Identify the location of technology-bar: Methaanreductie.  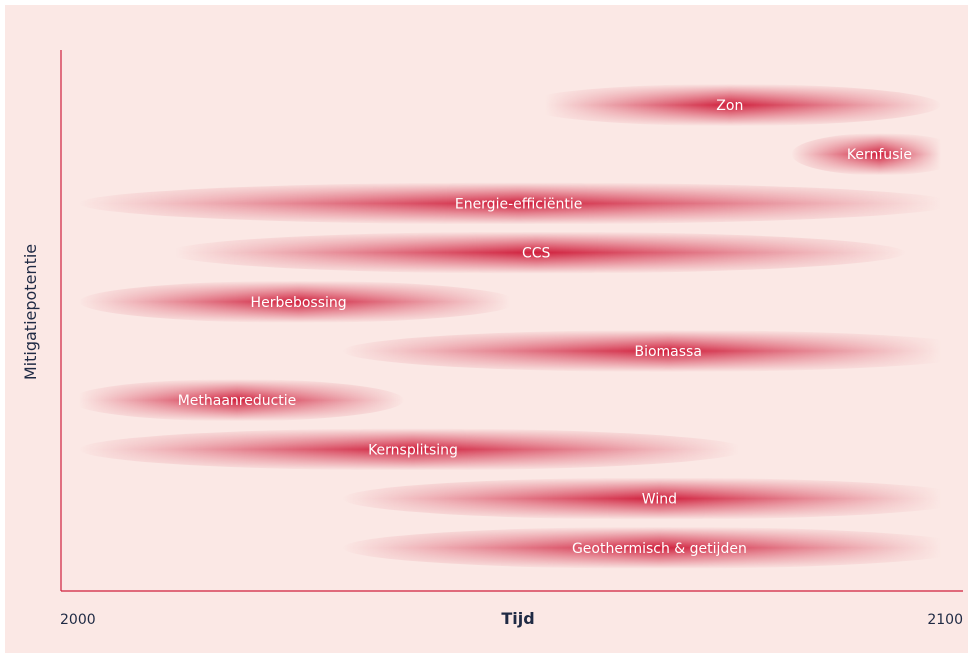
(242, 400).